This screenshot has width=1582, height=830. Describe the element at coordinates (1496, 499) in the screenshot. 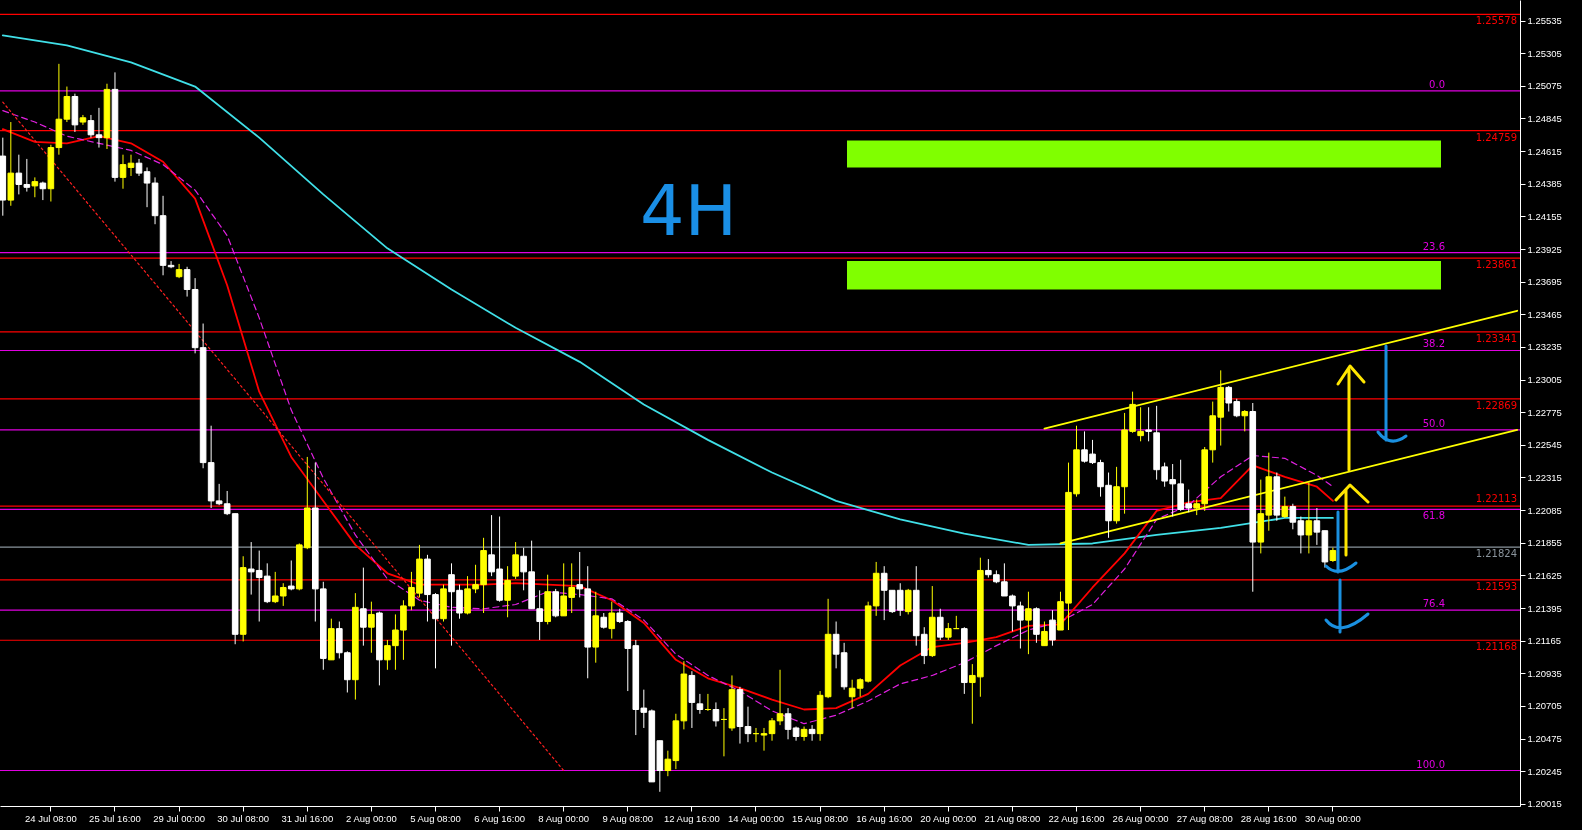

I see `ref-line-label: 1.22113` at that location.